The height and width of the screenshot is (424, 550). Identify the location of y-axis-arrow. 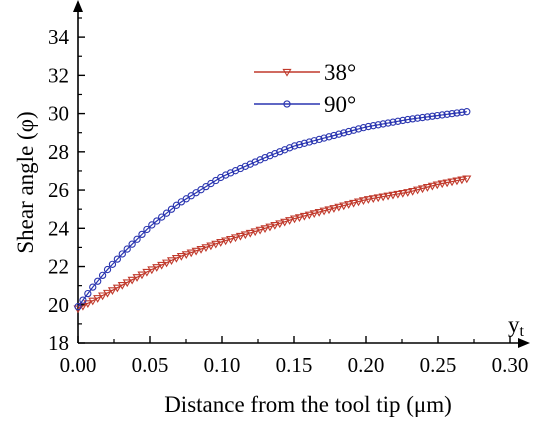
(78, 6).